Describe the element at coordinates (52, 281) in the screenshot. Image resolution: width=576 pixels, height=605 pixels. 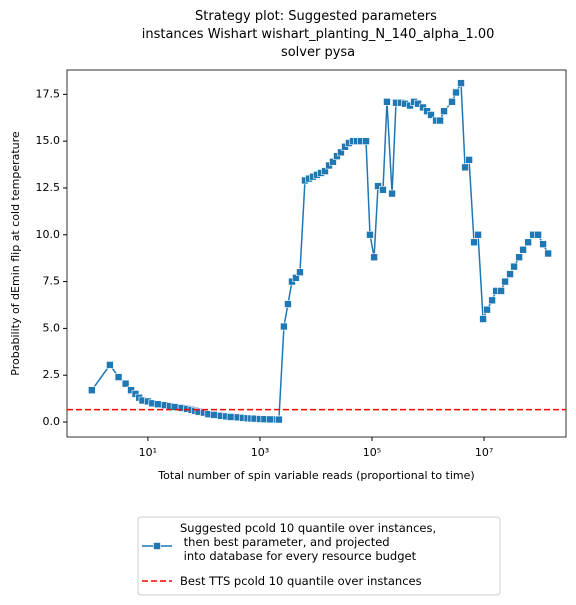
I see `y-tick-label: 7.5` at that location.